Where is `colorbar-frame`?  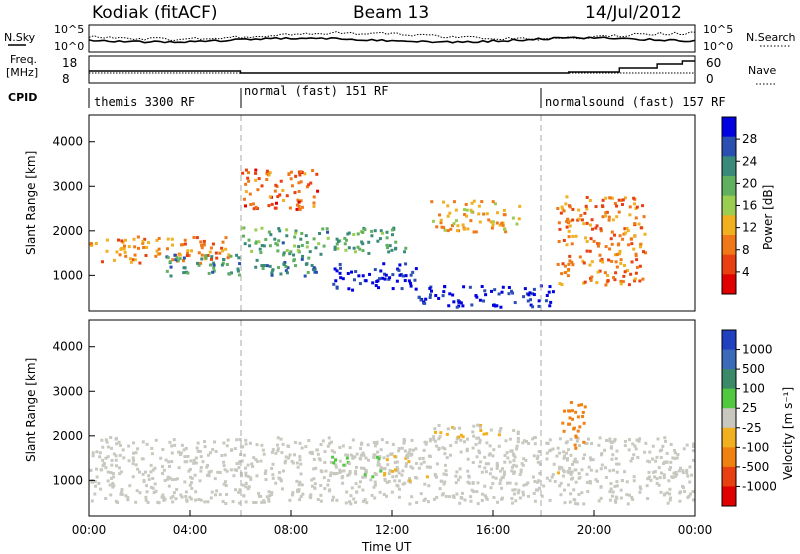 colorbar-frame is located at coordinates (729, 418).